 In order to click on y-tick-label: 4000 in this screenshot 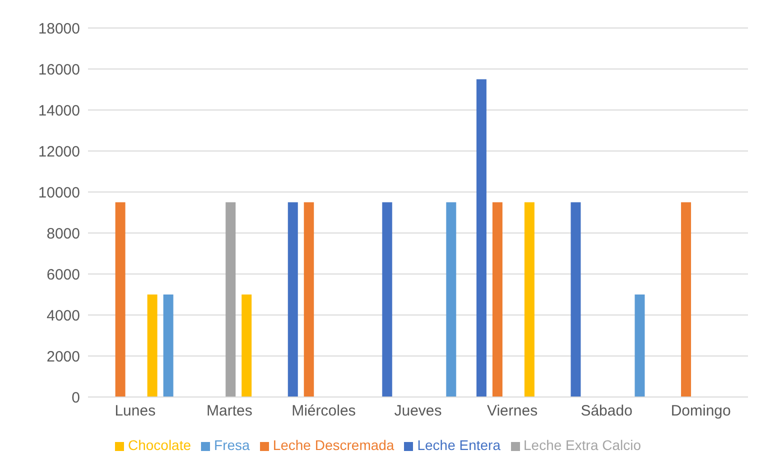, I will do `click(63, 315)`.